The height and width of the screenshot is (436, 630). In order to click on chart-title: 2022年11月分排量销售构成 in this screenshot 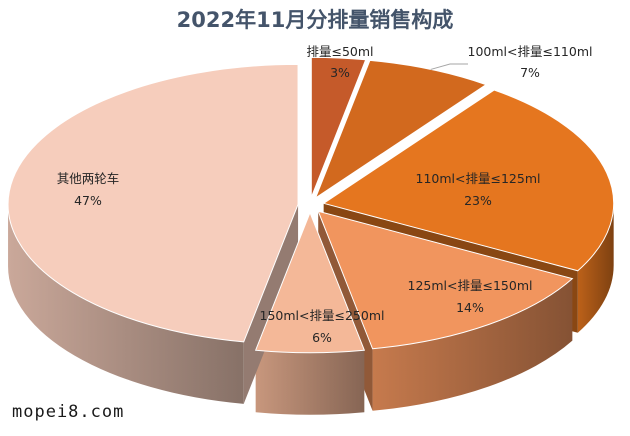, I will do `click(315, 20)`.